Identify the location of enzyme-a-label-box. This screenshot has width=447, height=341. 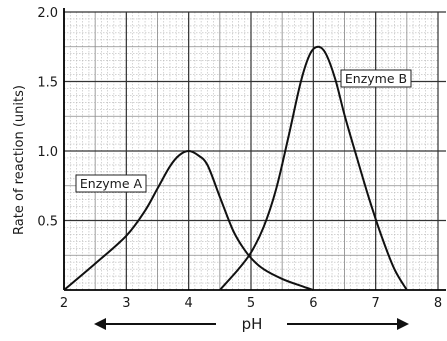
(111, 183).